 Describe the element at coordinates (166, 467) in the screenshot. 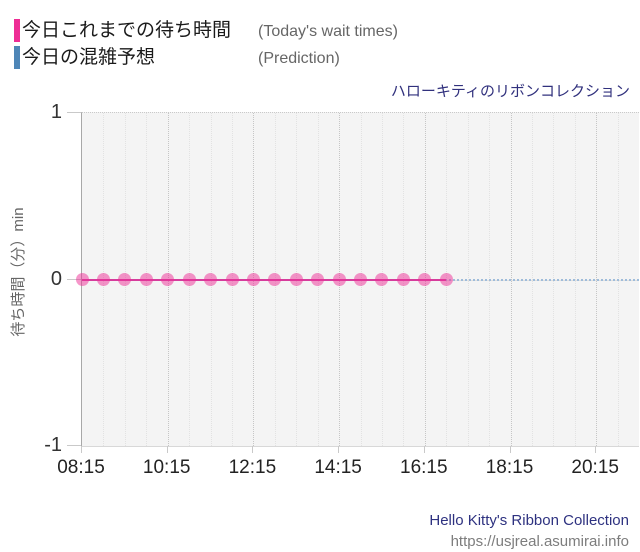

I see `x-tick-label: 10:15` at that location.